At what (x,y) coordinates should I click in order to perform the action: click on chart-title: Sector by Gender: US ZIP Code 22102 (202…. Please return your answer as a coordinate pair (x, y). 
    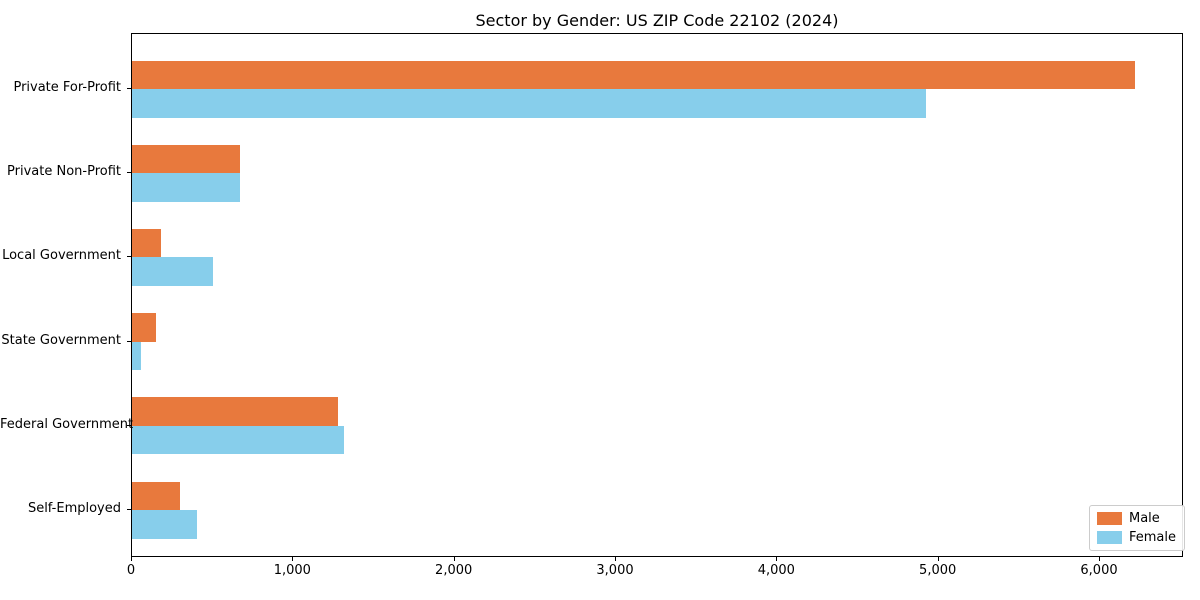
    Looking at the image, I should click on (657, 20).